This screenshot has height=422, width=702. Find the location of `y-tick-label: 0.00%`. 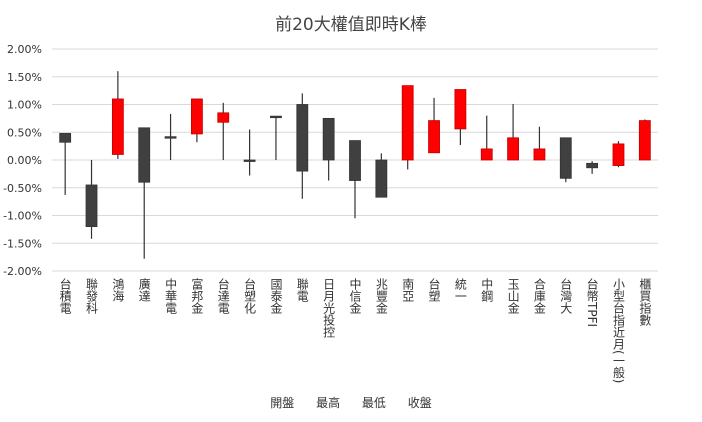

y-tick-label: 0.00% is located at coordinates (24, 160).